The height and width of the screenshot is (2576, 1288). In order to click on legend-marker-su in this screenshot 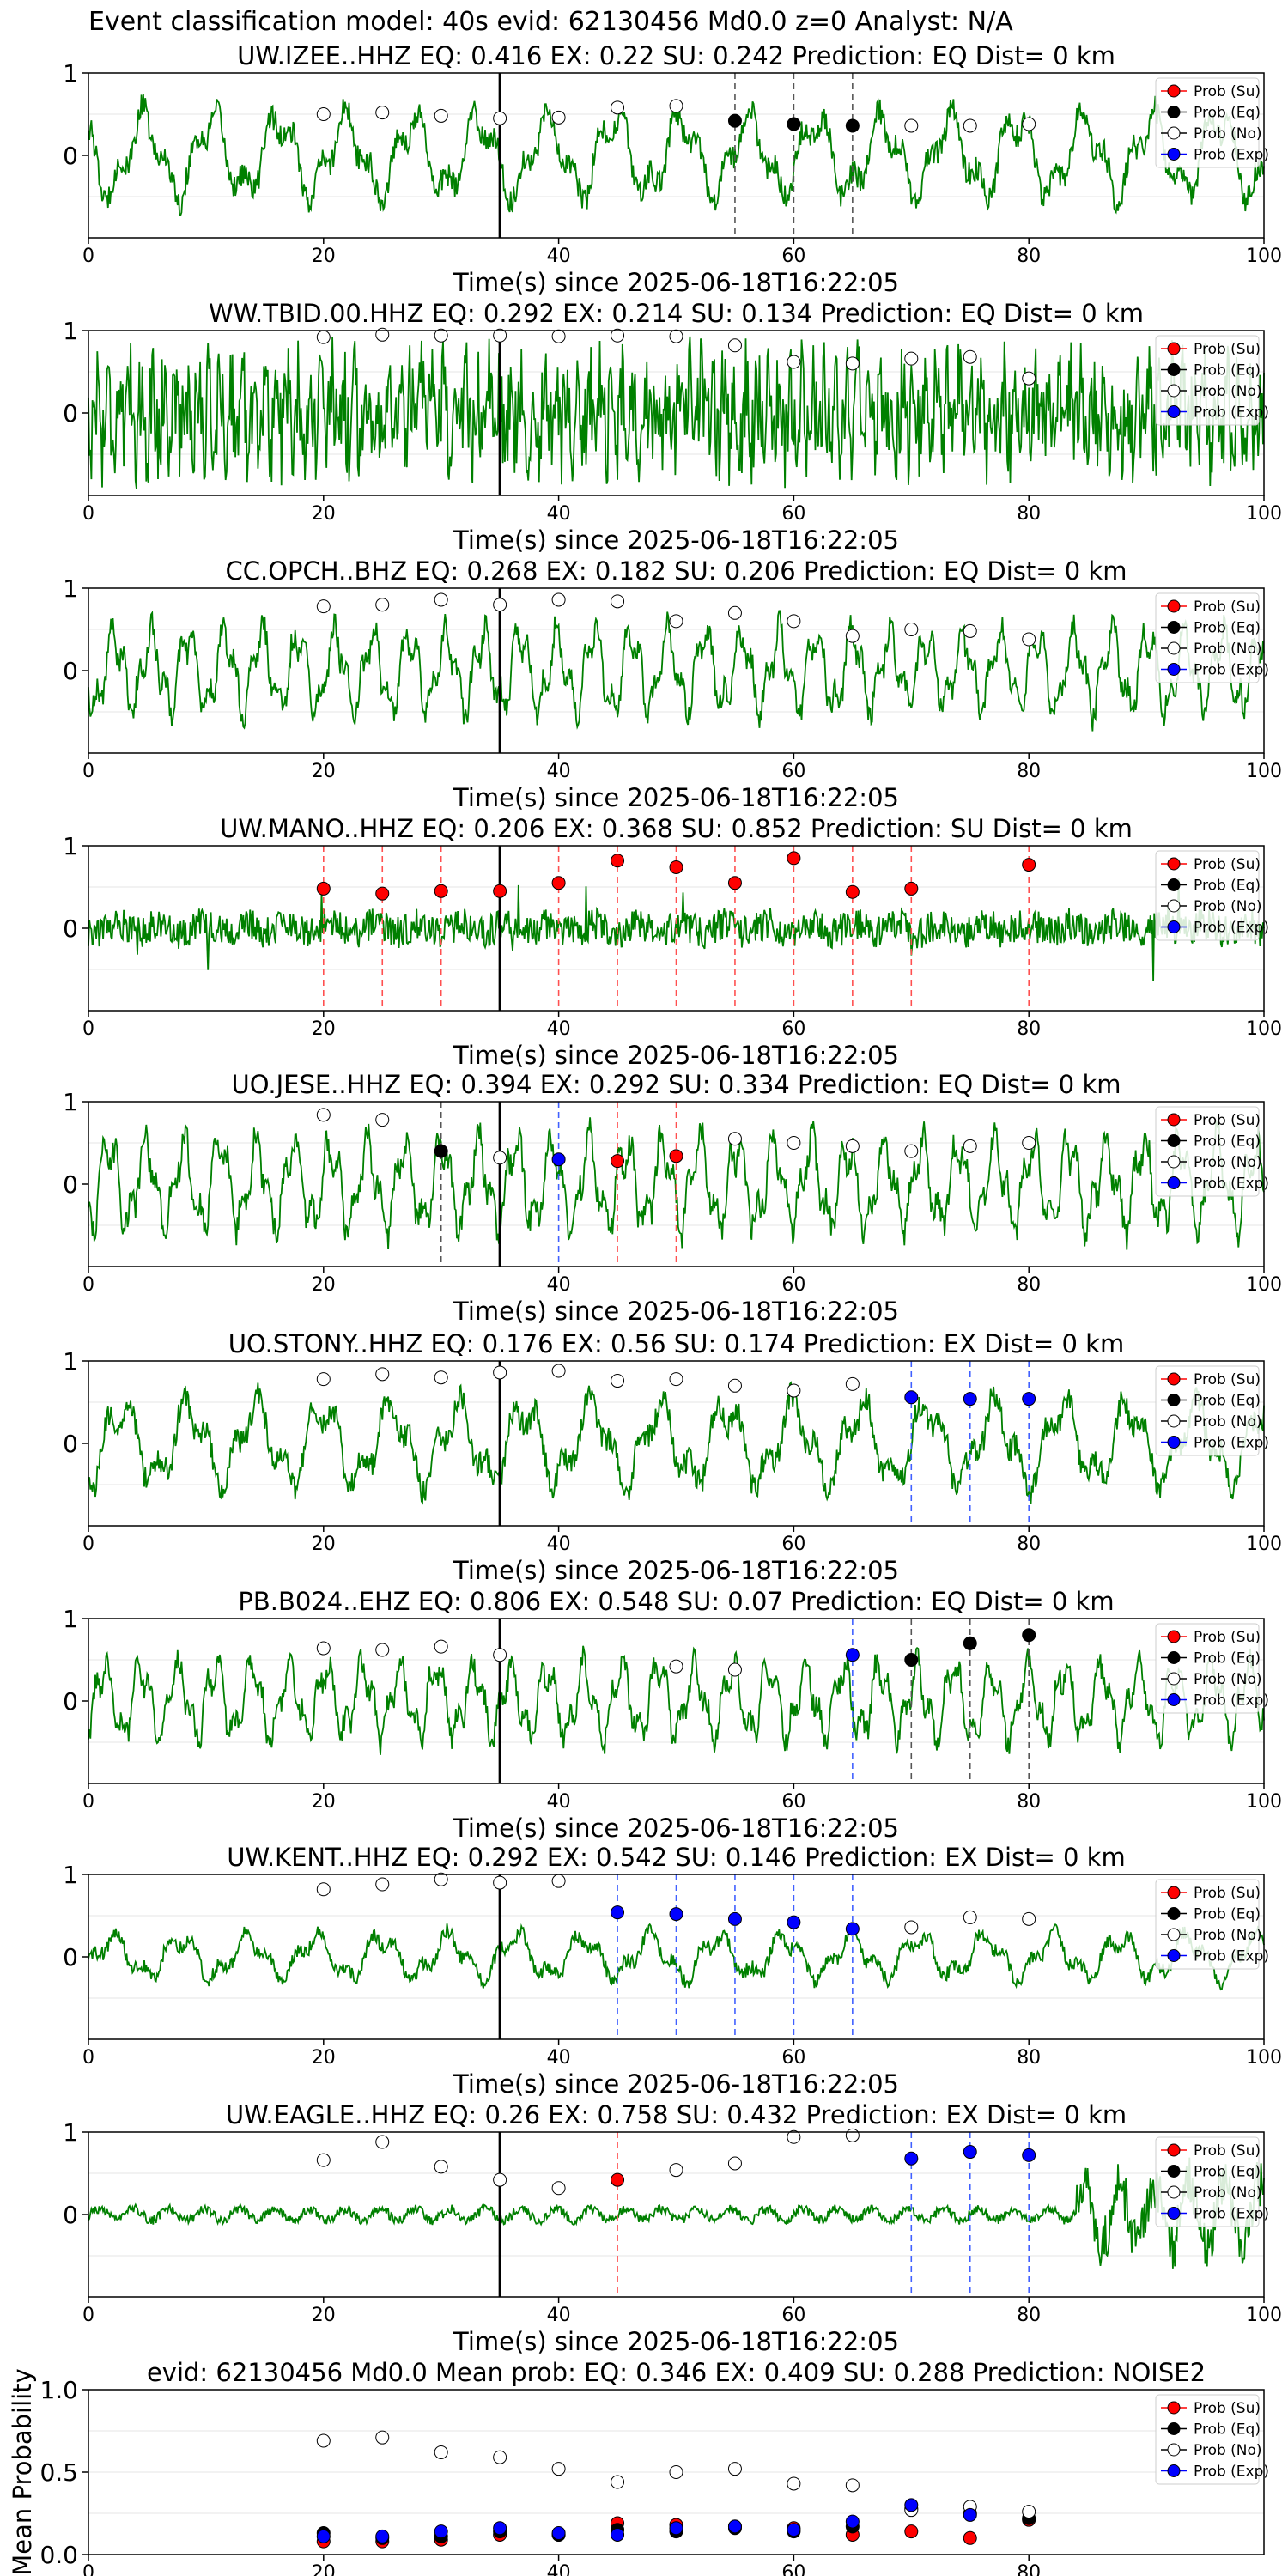, I will do `click(1174, 1893)`.